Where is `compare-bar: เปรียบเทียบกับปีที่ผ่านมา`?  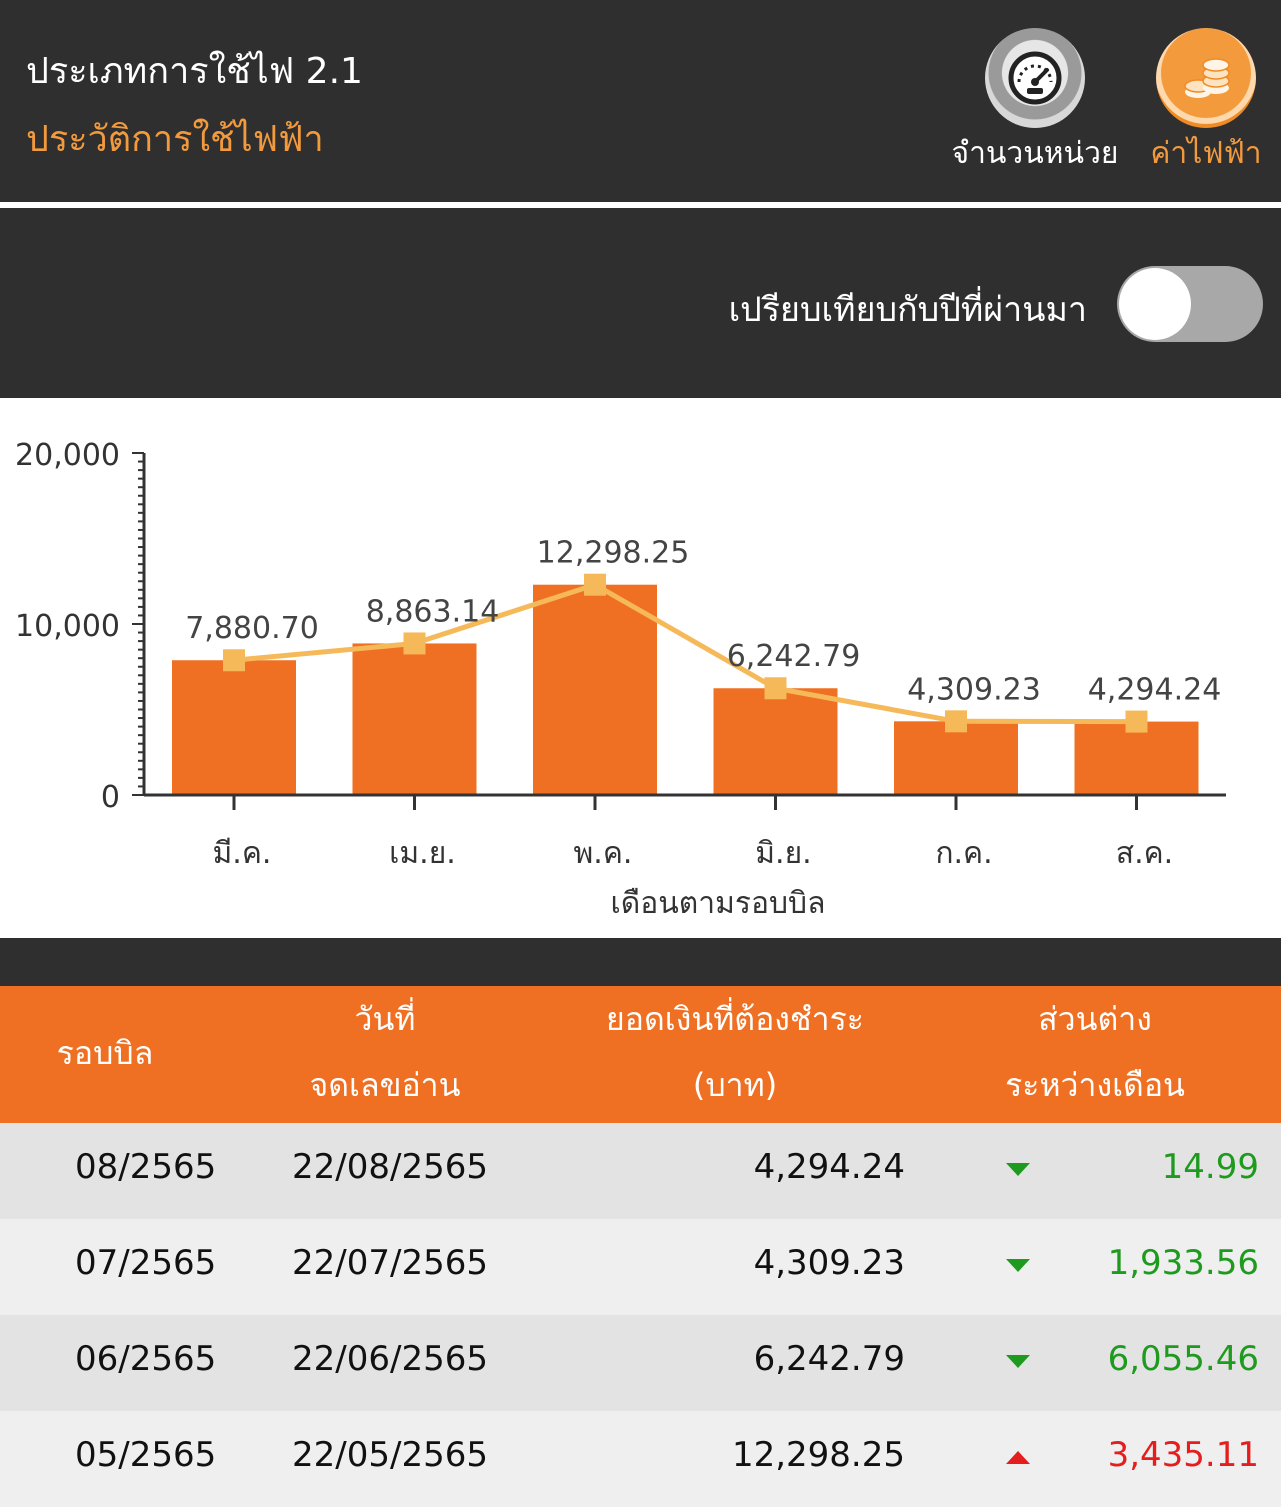
compare-bar: เปรียบเทียบกับปีที่ผ่านมา is located at coordinates (640, 303).